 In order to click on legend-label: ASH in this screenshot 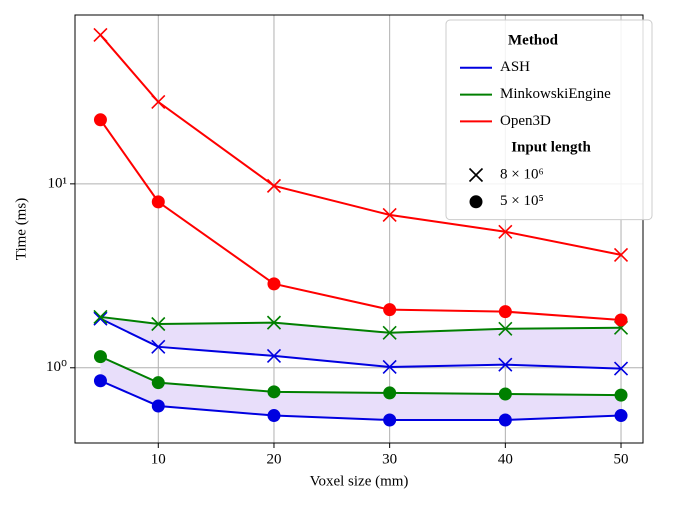, I will do `click(515, 67)`.